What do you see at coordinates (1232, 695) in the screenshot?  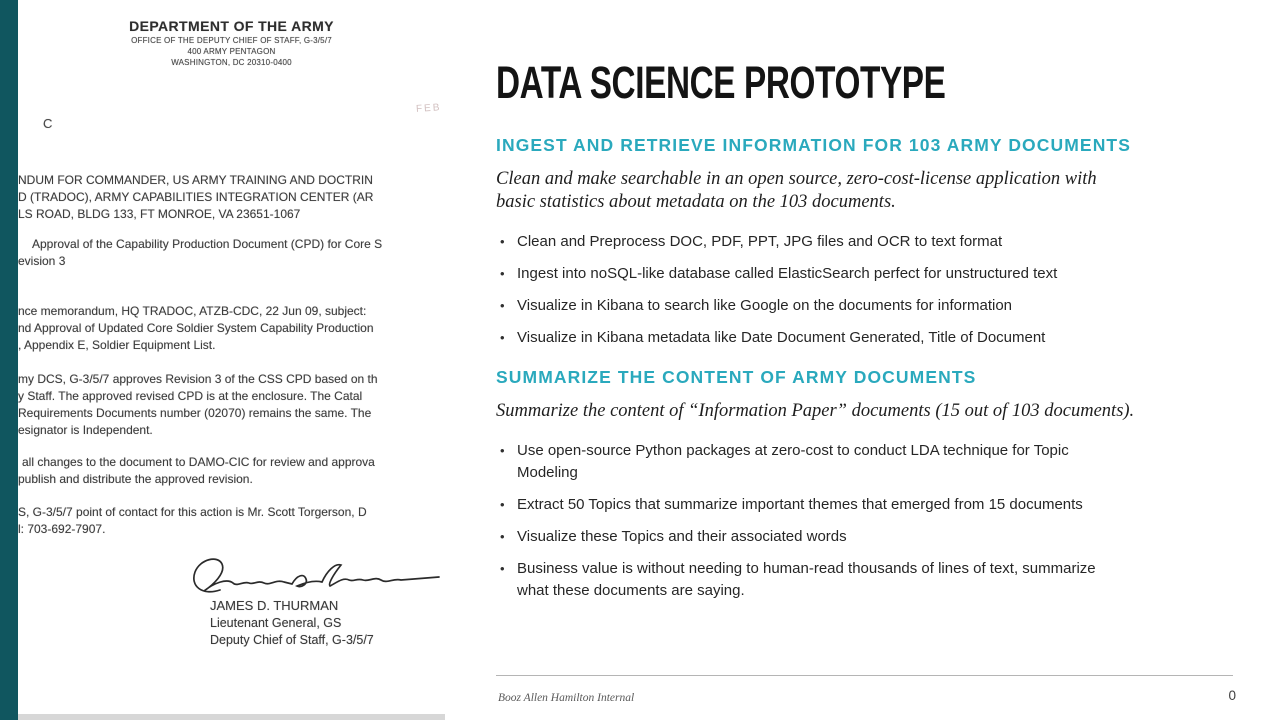 I see `slide-page-number: 0` at bounding box center [1232, 695].